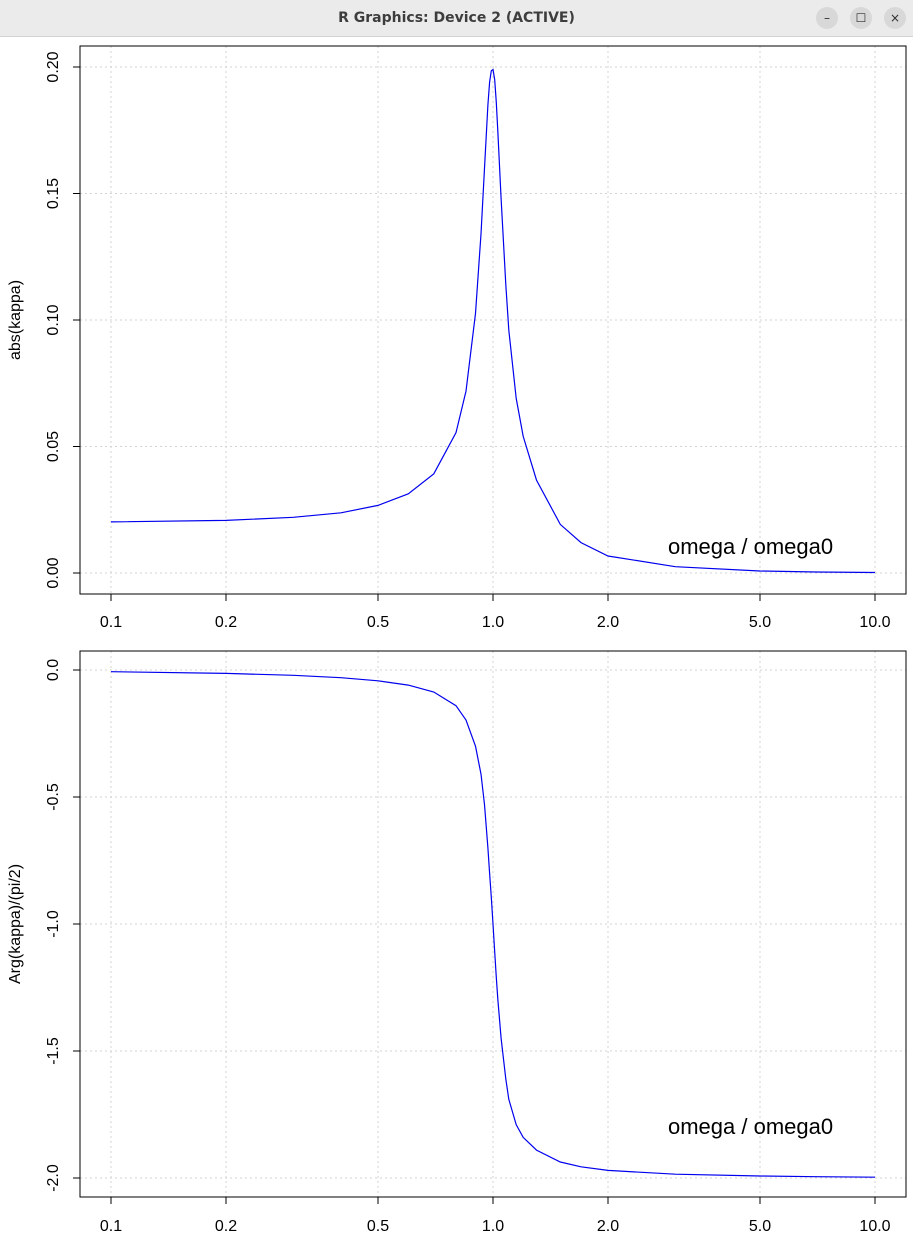 Image resolution: width=913 pixels, height=1245 pixels. Describe the element at coordinates (53, 193) in the screenshot. I see `panel1-y-tick-label: 0.15` at that location.